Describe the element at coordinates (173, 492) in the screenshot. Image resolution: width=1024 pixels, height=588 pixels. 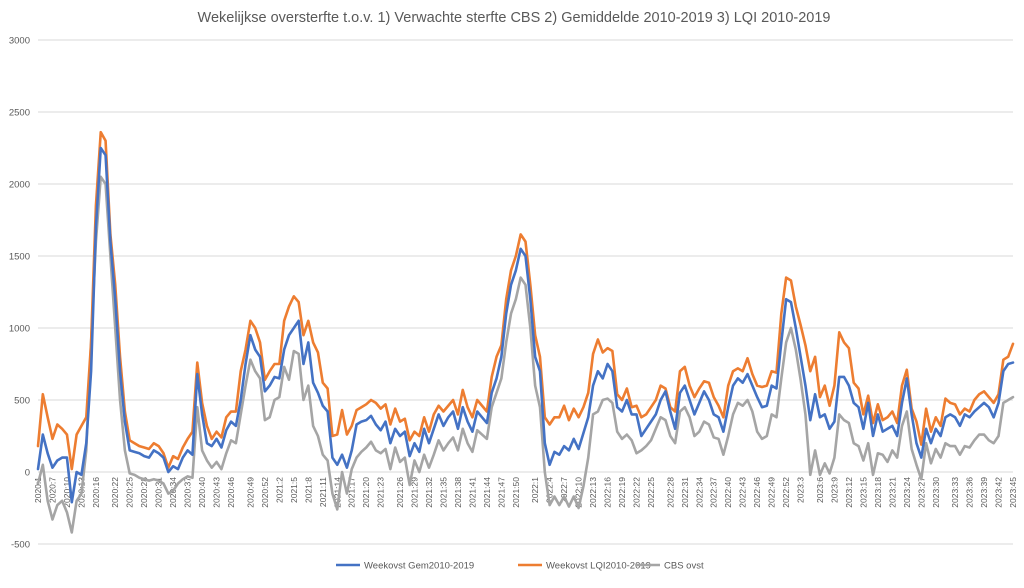
I see `x-tick-label: 2020:34` at that location.